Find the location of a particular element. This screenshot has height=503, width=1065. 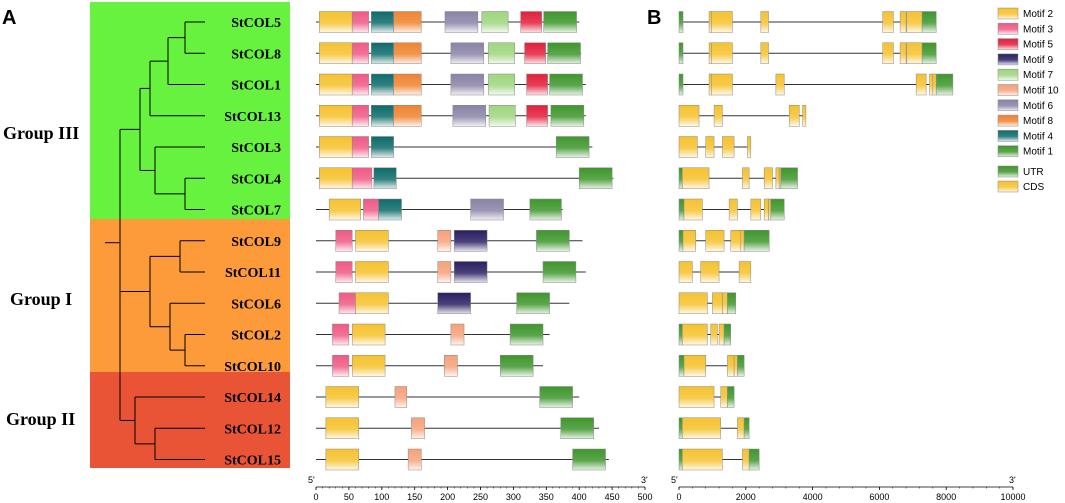

gene-label: StCOL1 is located at coordinates (256, 86).